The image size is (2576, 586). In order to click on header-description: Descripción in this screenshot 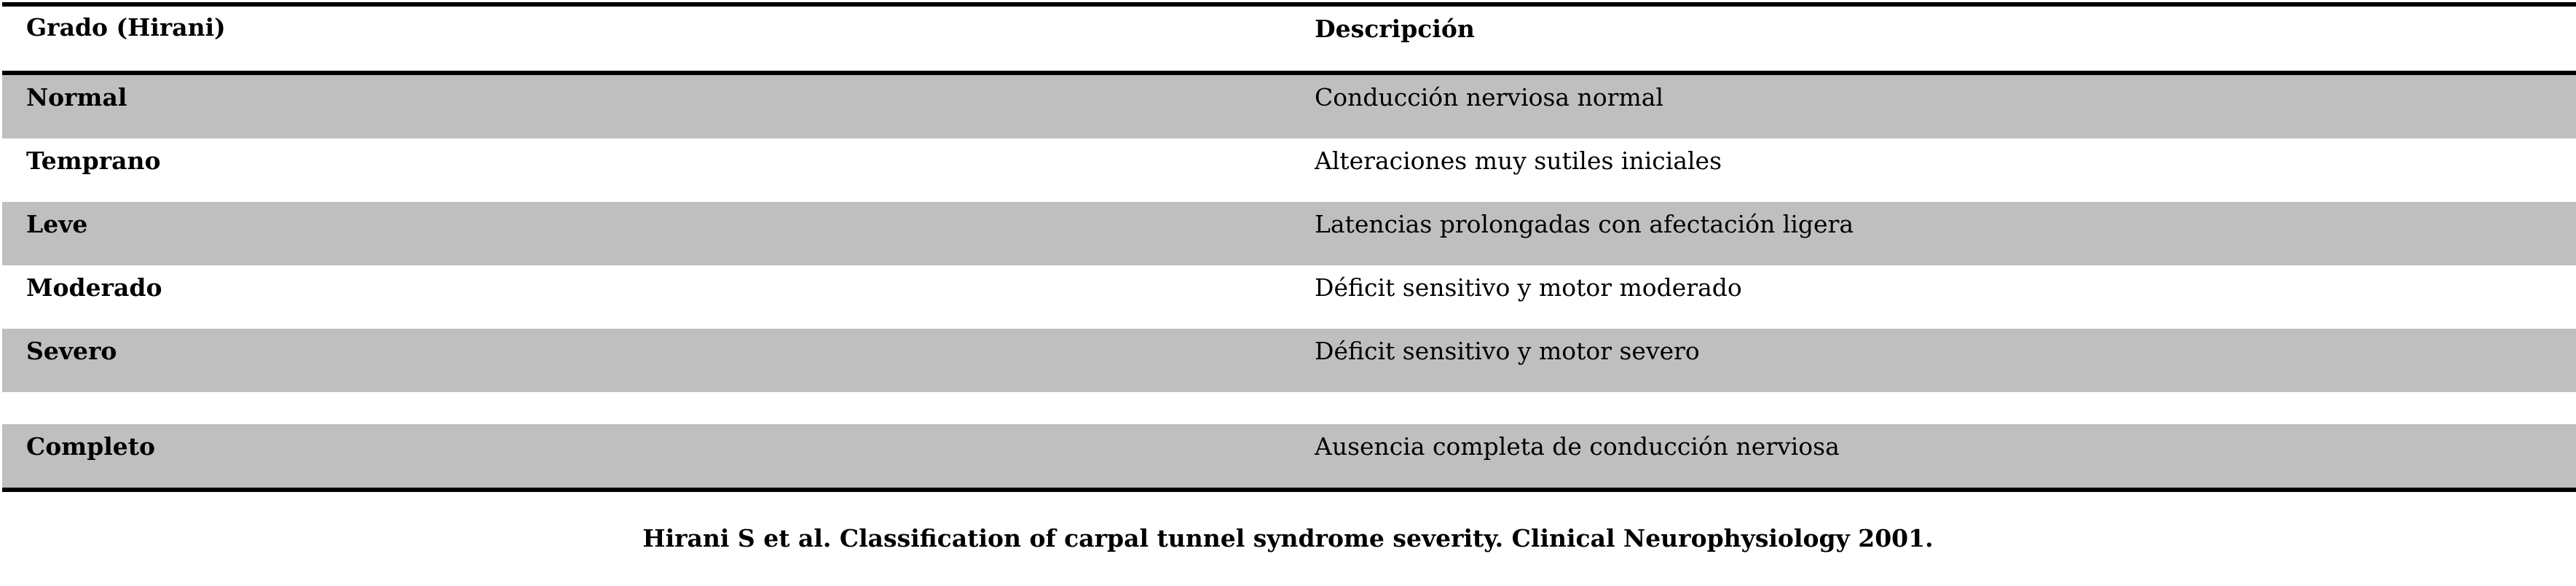, I will do `click(1395, 29)`.